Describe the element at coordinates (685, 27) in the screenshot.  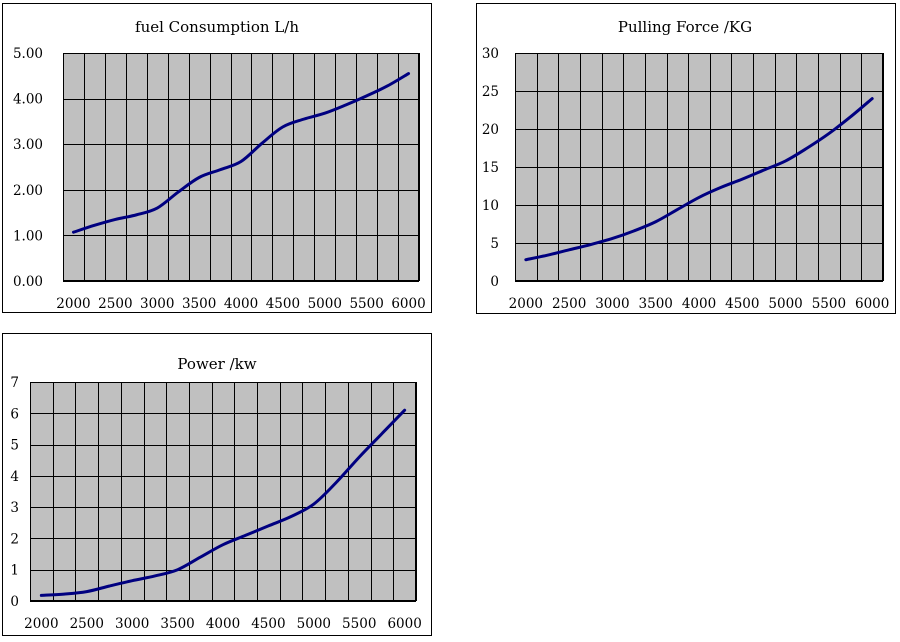
I see `chart-title: Pulling Force /KG` at that location.